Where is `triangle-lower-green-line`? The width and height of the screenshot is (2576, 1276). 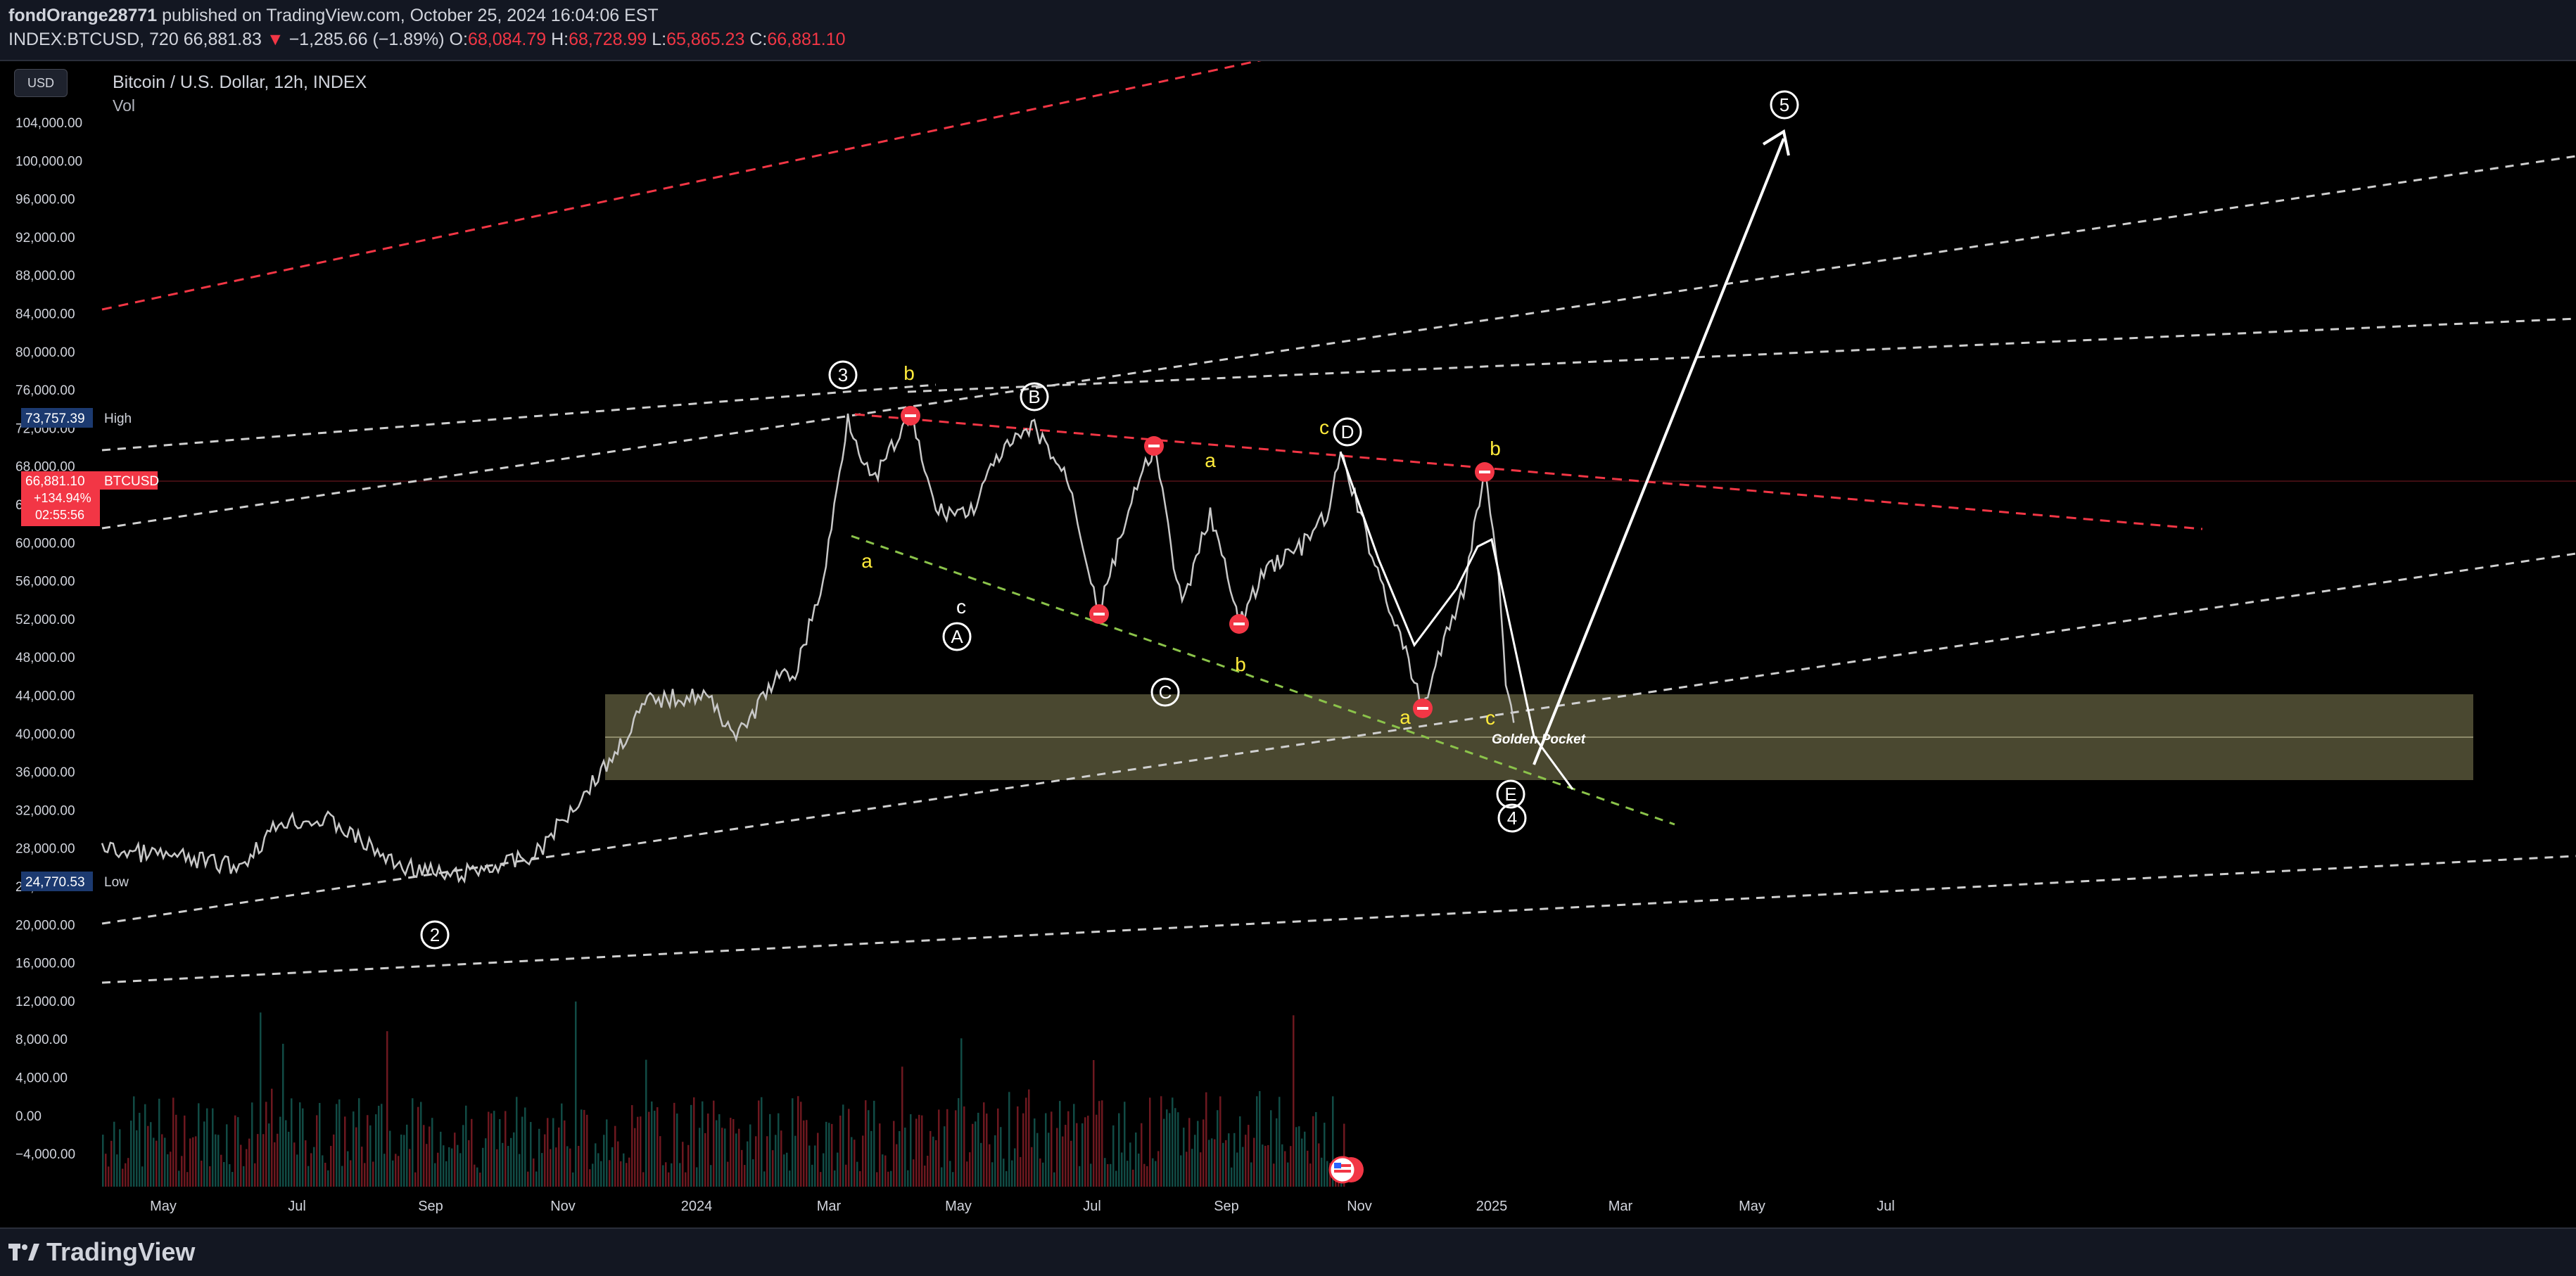 triangle-lower-green-line is located at coordinates (1263, 680).